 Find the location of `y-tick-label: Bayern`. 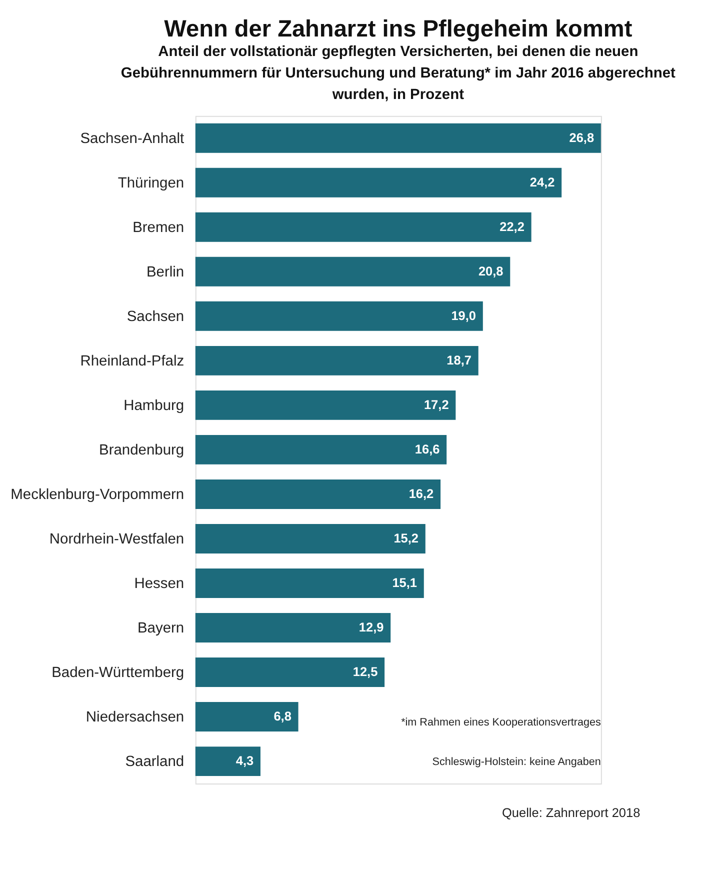

y-tick-label: Bayern is located at coordinates (160, 628).